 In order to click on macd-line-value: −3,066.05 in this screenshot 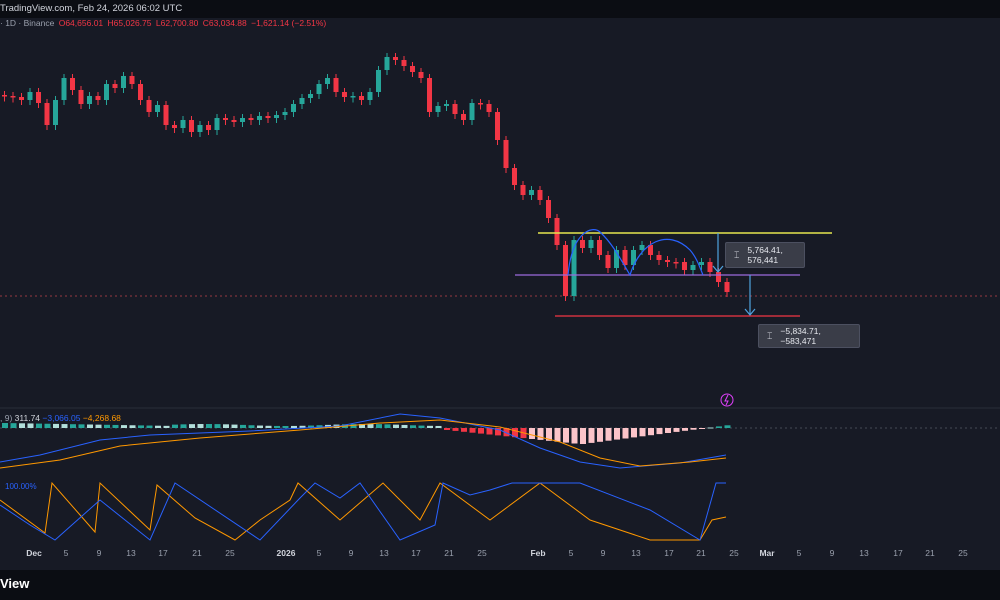, I will do `click(61, 418)`.